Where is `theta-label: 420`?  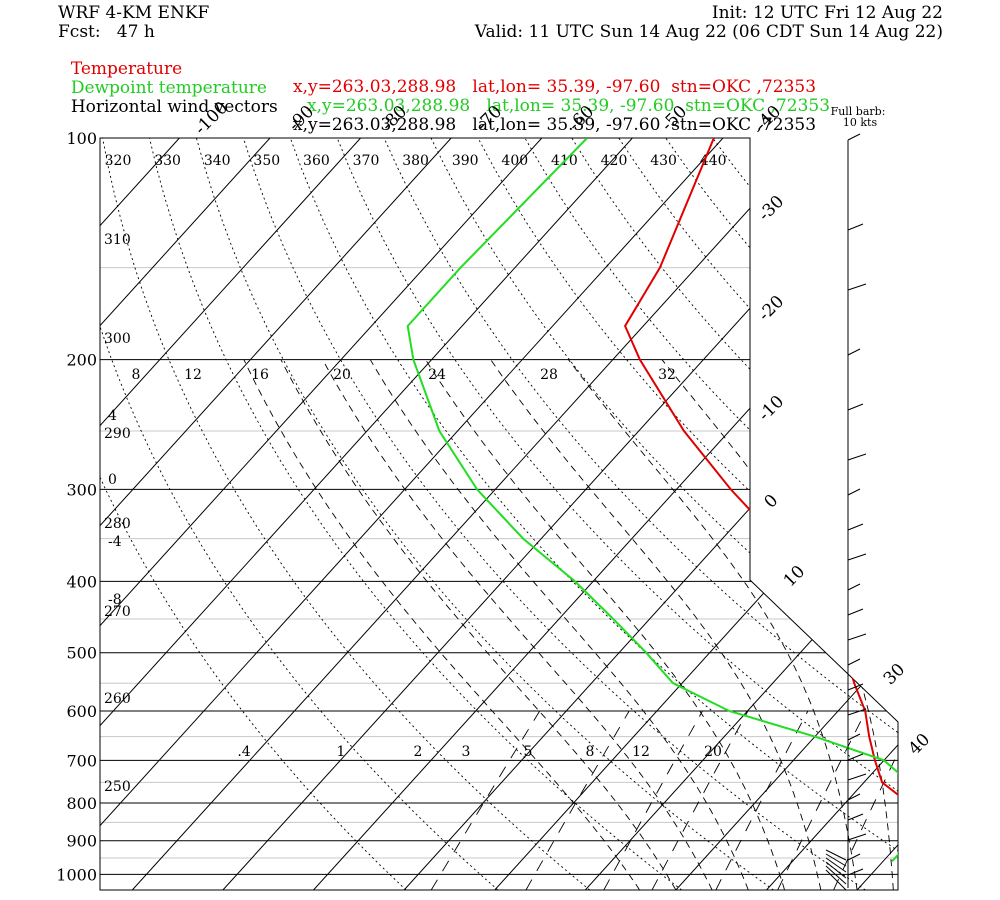 theta-label: 420 is located at coordinates (614, 161).